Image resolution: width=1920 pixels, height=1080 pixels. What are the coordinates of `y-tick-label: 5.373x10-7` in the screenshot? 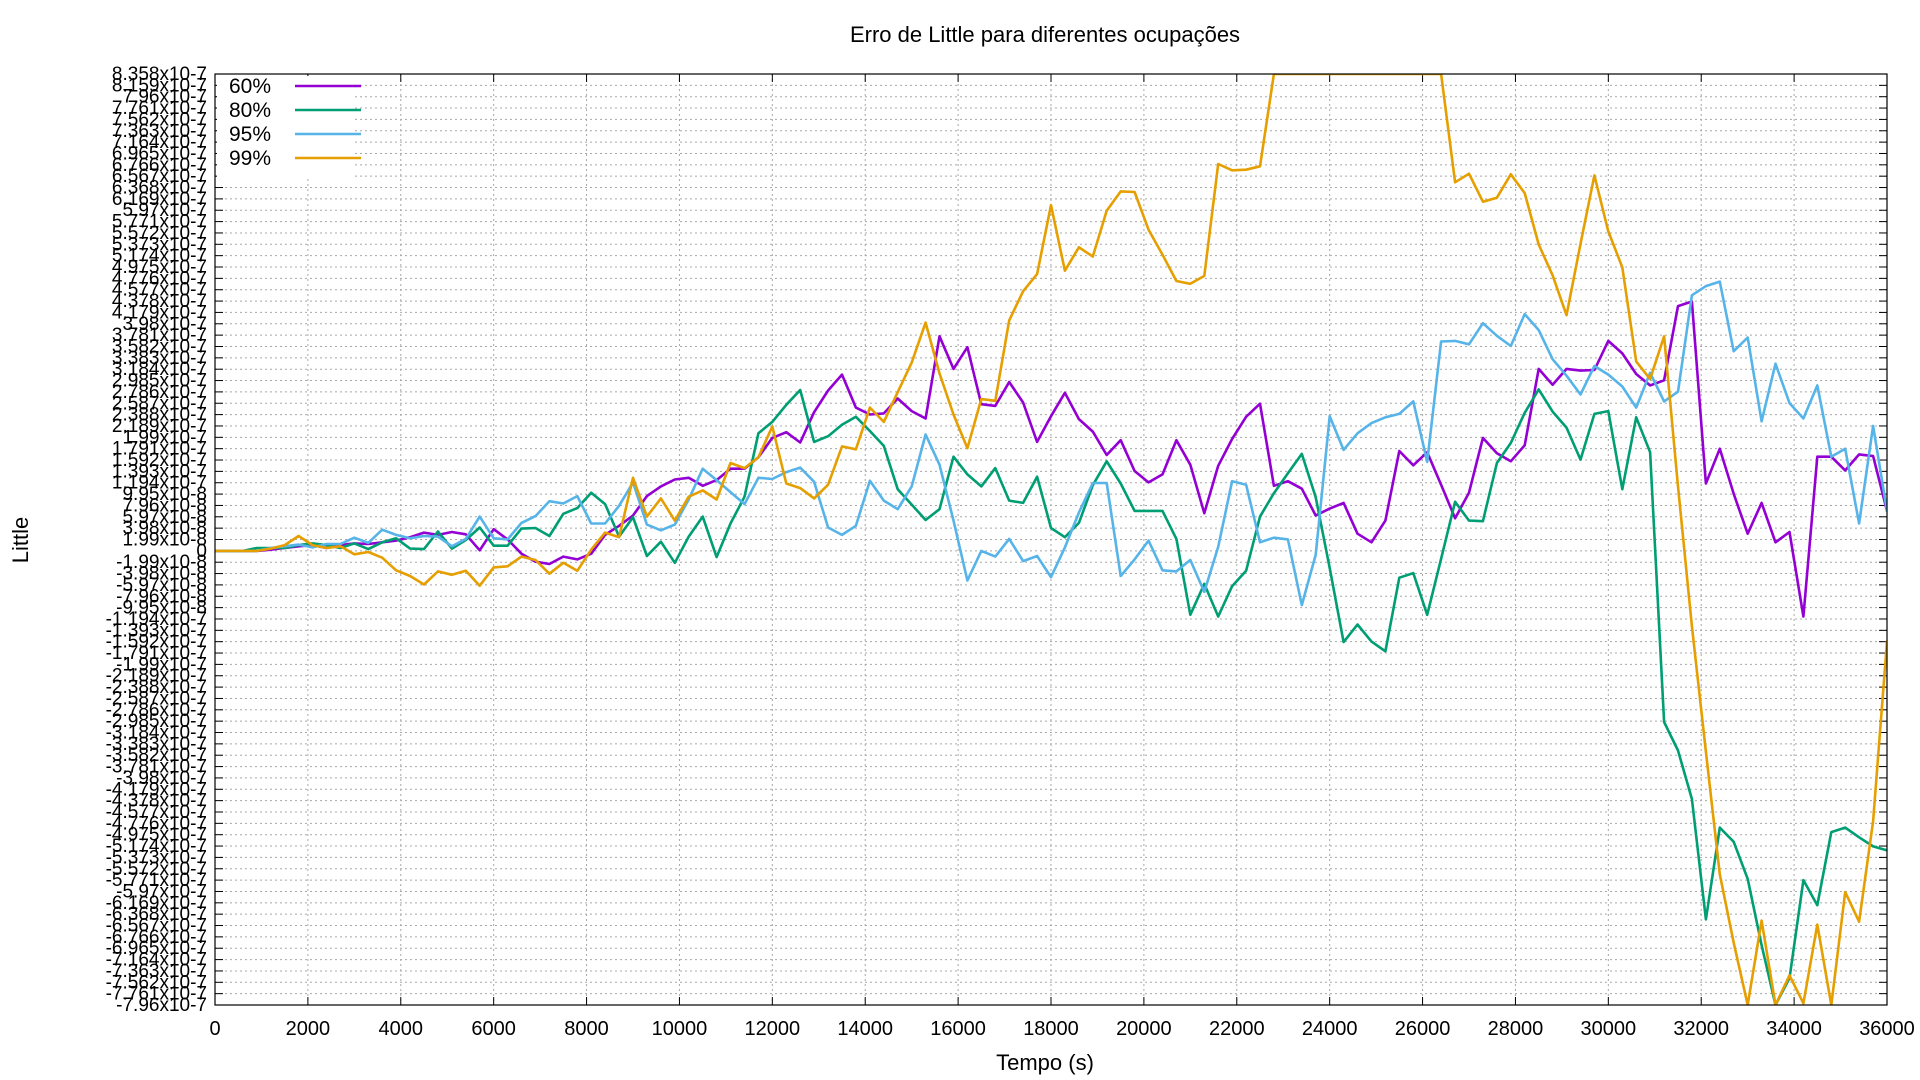 It's located at (159, 244).